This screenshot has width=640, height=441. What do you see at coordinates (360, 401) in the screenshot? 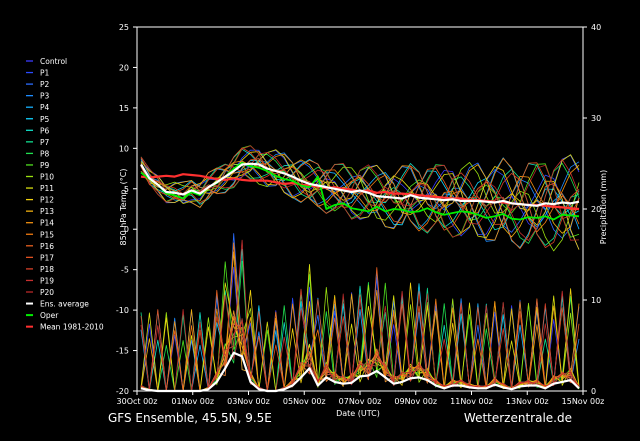
I see `x-tick-label: 07Nov 00z` at bounding box center [360, 401].